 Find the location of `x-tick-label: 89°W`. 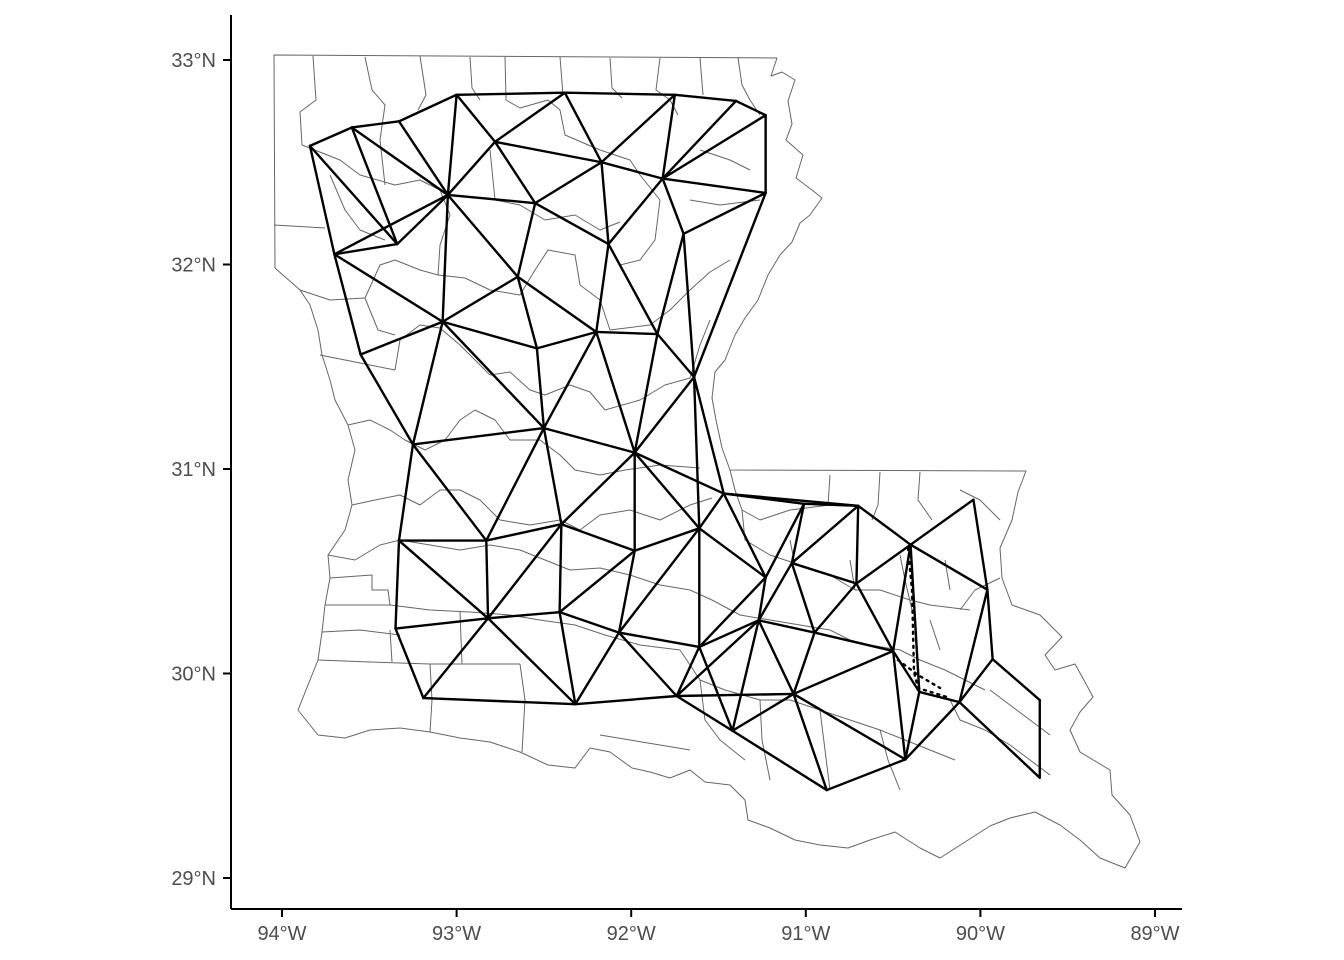

x-tick-label: 89°W is located at coordinates (1154, 934).